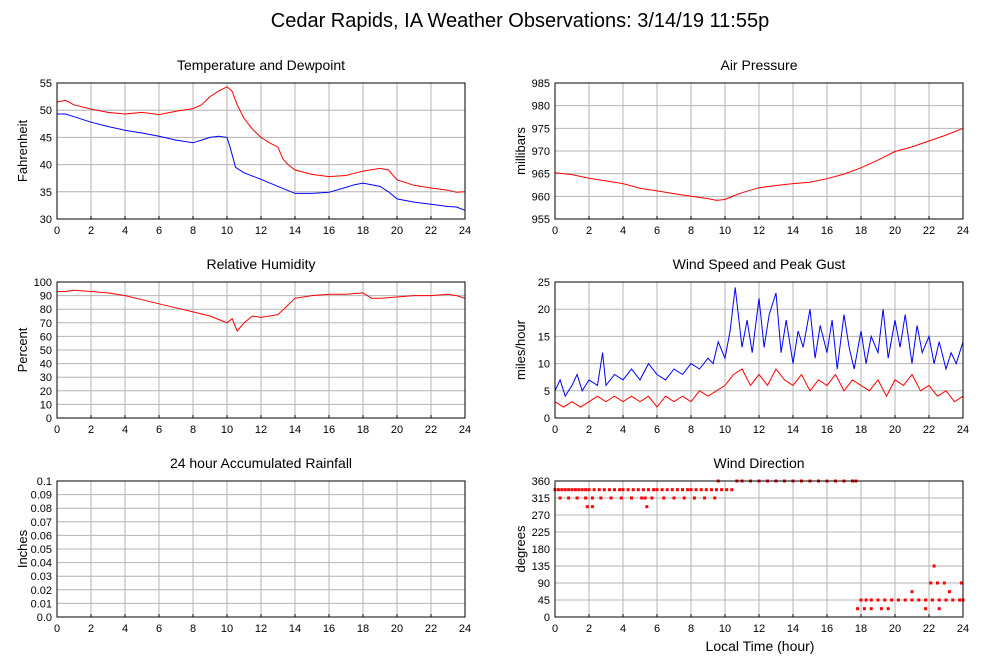 This screenshot has width=1000, height=660. Describe the element at coordinates (541, 107) in the screenshot. I see `y-tick-label: 980` at that location.